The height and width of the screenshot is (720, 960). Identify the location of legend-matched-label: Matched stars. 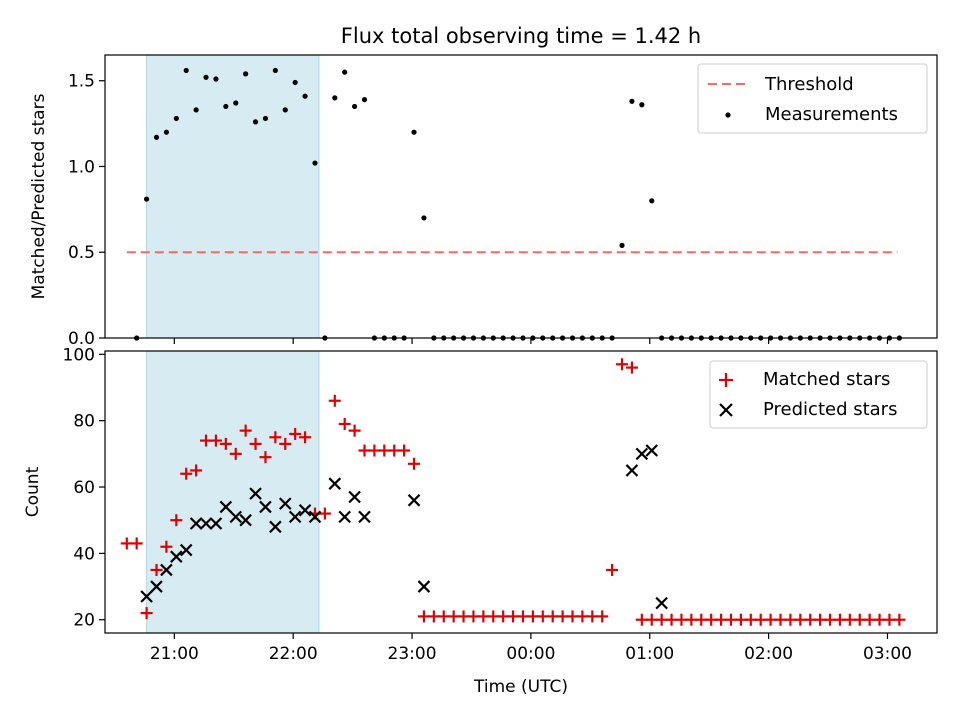
(826, 379).